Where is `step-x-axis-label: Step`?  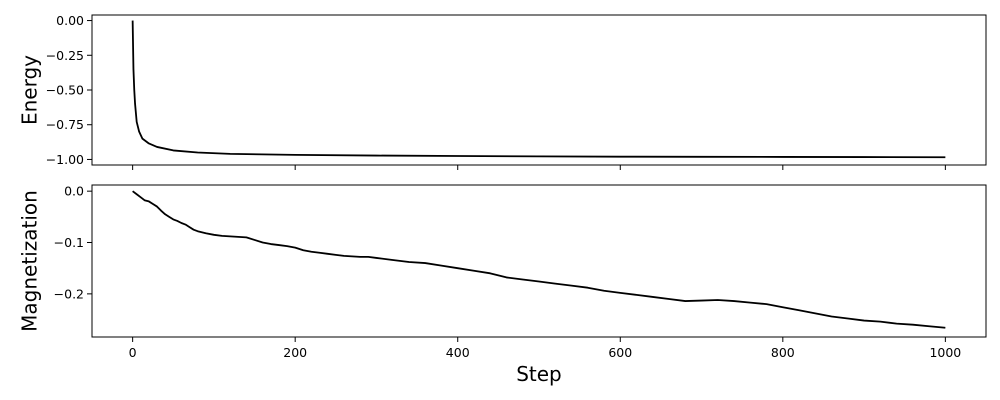
step-x-axis-label: Step is located at coordinates (539, 374).